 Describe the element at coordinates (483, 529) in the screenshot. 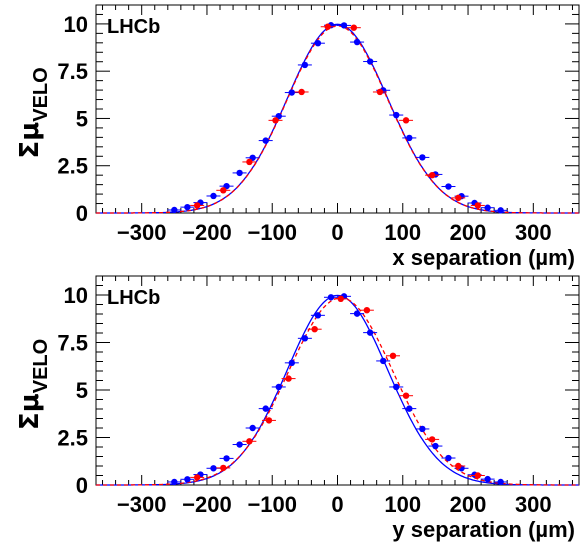

I see `x-axis-label: y separation (µm)` at that location.